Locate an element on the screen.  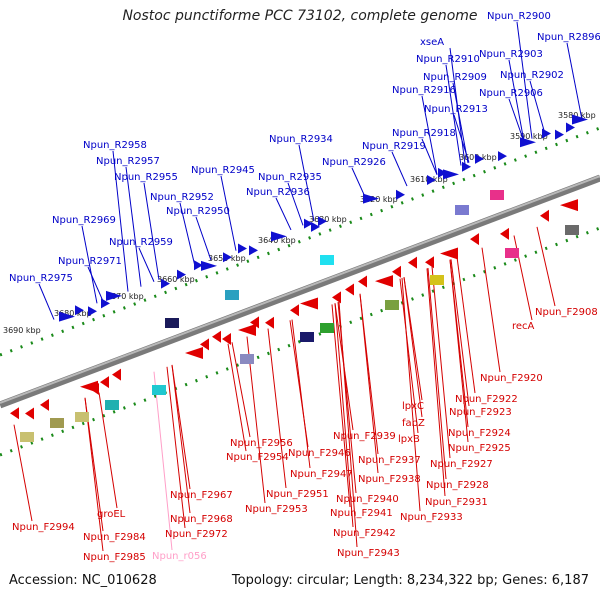
forward-gene-label: Npun_R2975 is located at coordinates (41, 278).